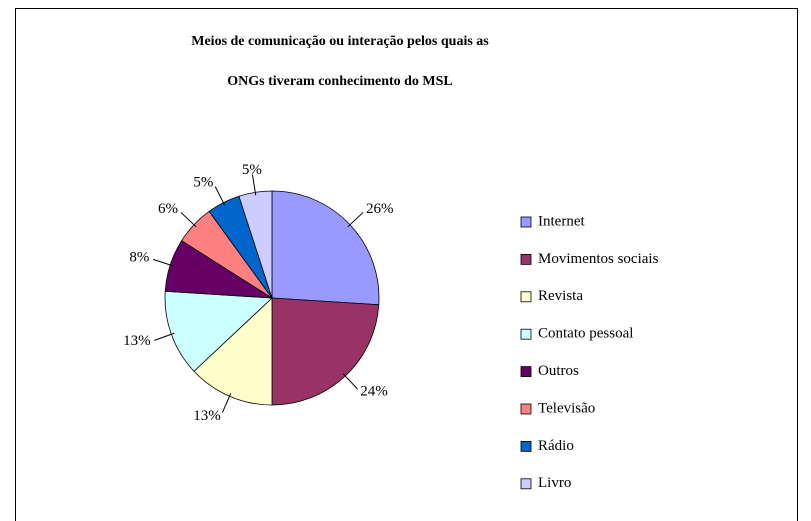 This screenshot has width=811, height=521. Describe the element at coordinates (585, 334) in the screenshot. I see `legend-label: Contato pessoal` at that location.